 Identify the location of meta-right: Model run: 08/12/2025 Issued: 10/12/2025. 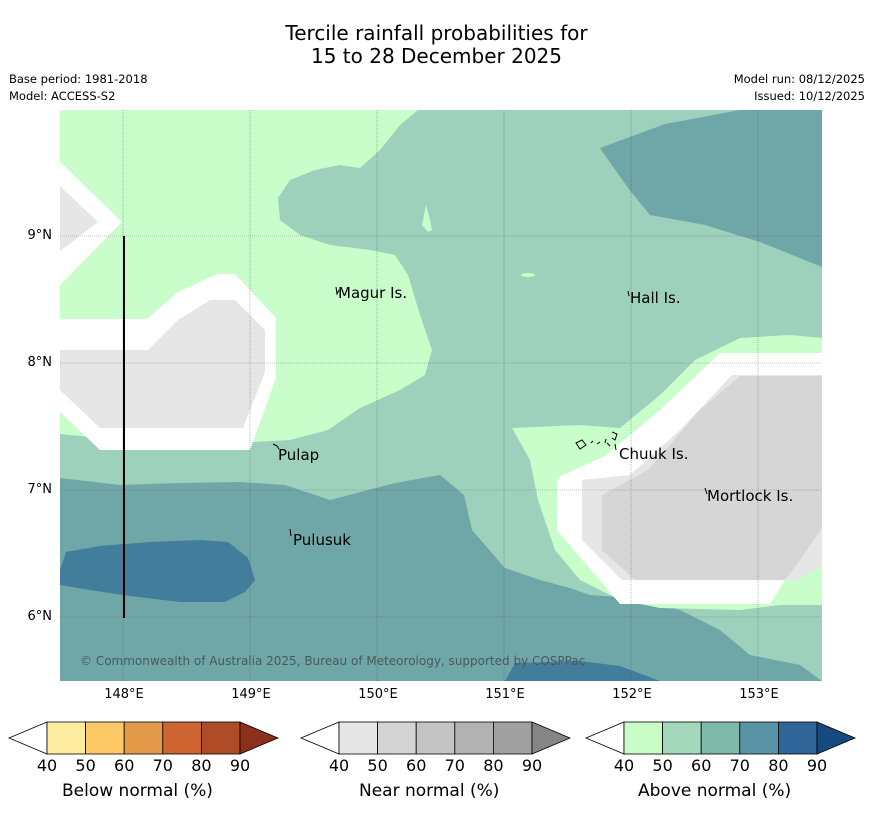
(799, 88).